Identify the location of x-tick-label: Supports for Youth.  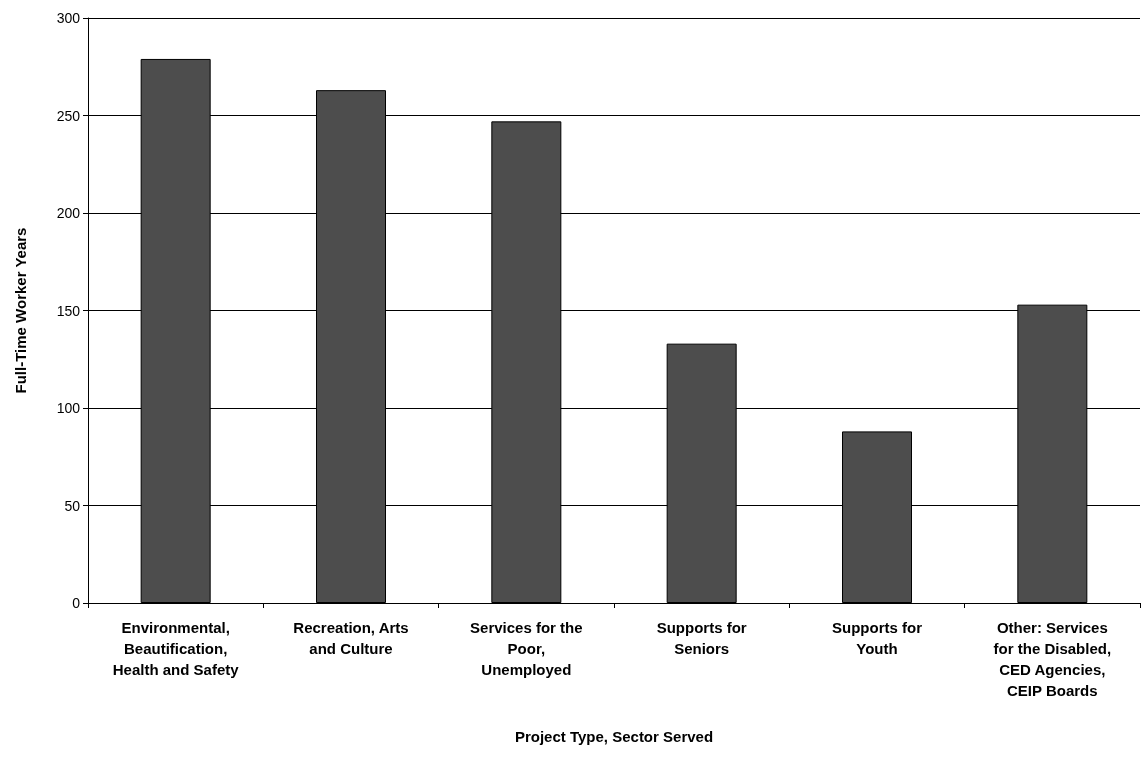
(877, 638).